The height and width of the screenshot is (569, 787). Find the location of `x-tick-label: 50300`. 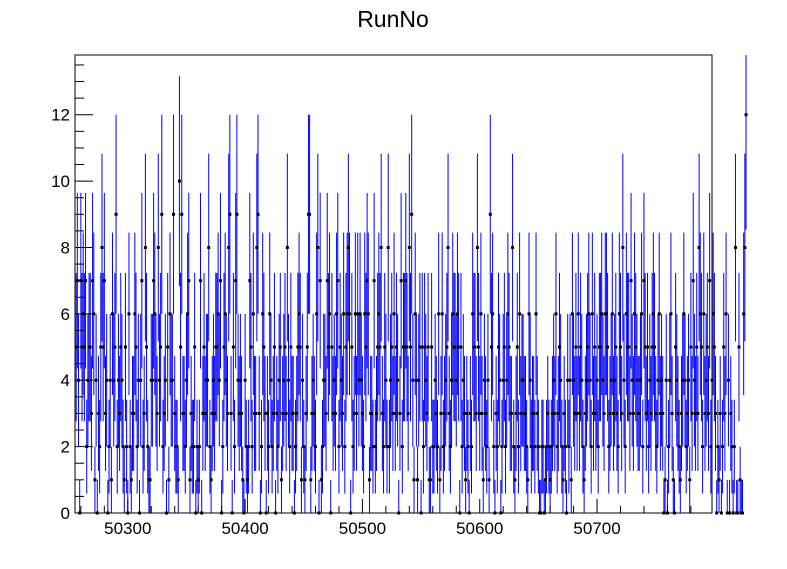

x-tick-label: 50300 is located at coordinates (127, 528).